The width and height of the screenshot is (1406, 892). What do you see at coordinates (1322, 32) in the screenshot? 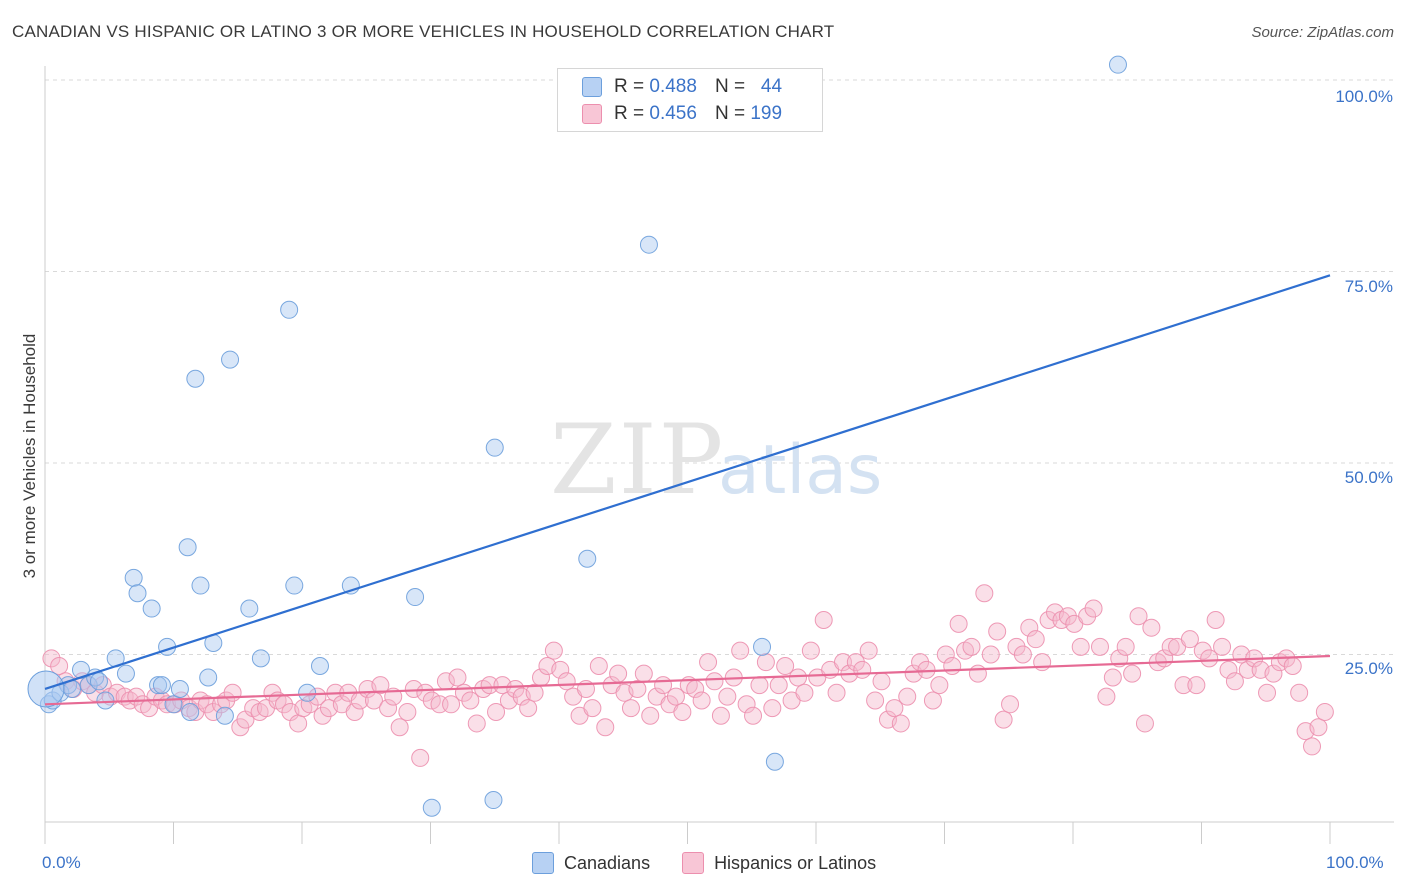
I see `source-note: Source: ZipAtlas.com` at bounding box center [1322, 32].